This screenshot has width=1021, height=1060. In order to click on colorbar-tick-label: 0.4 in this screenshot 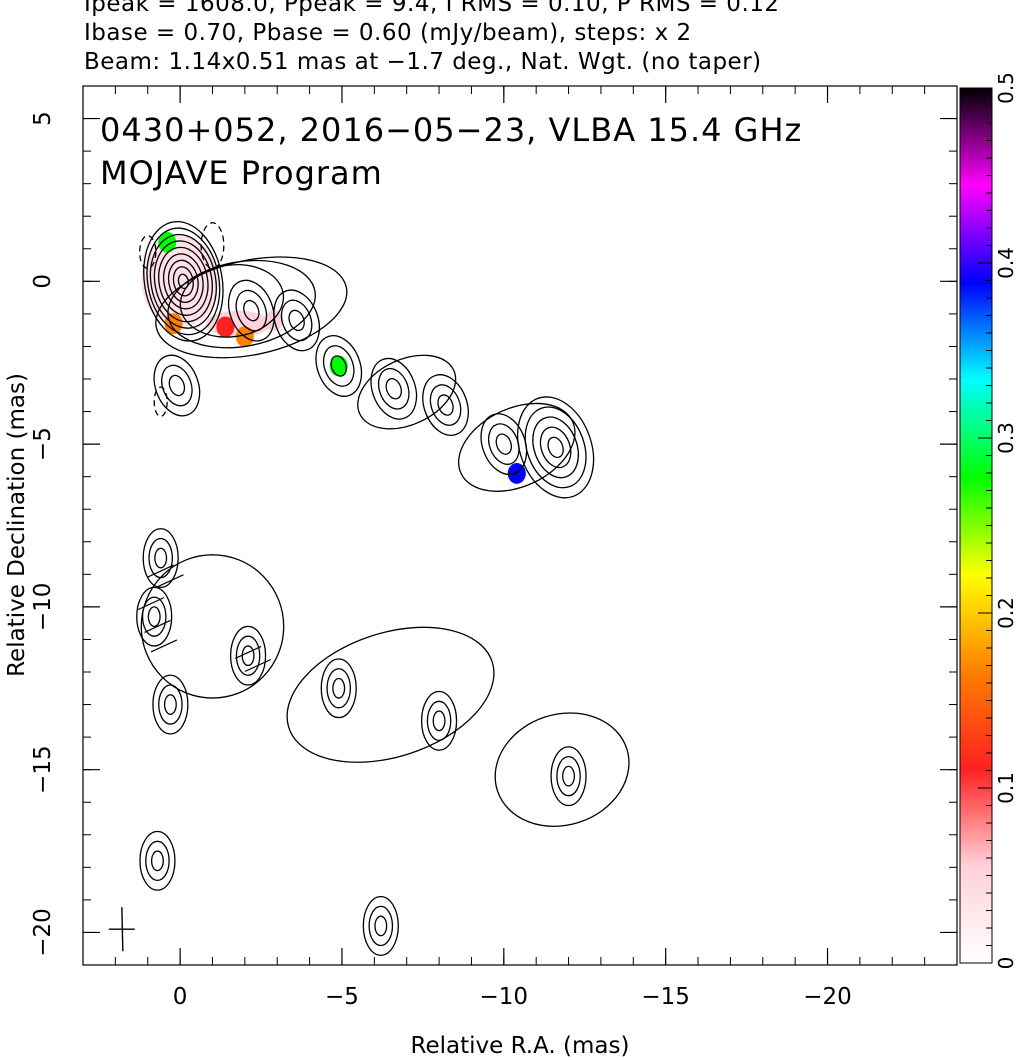, I will do `click(1006, 263)`.